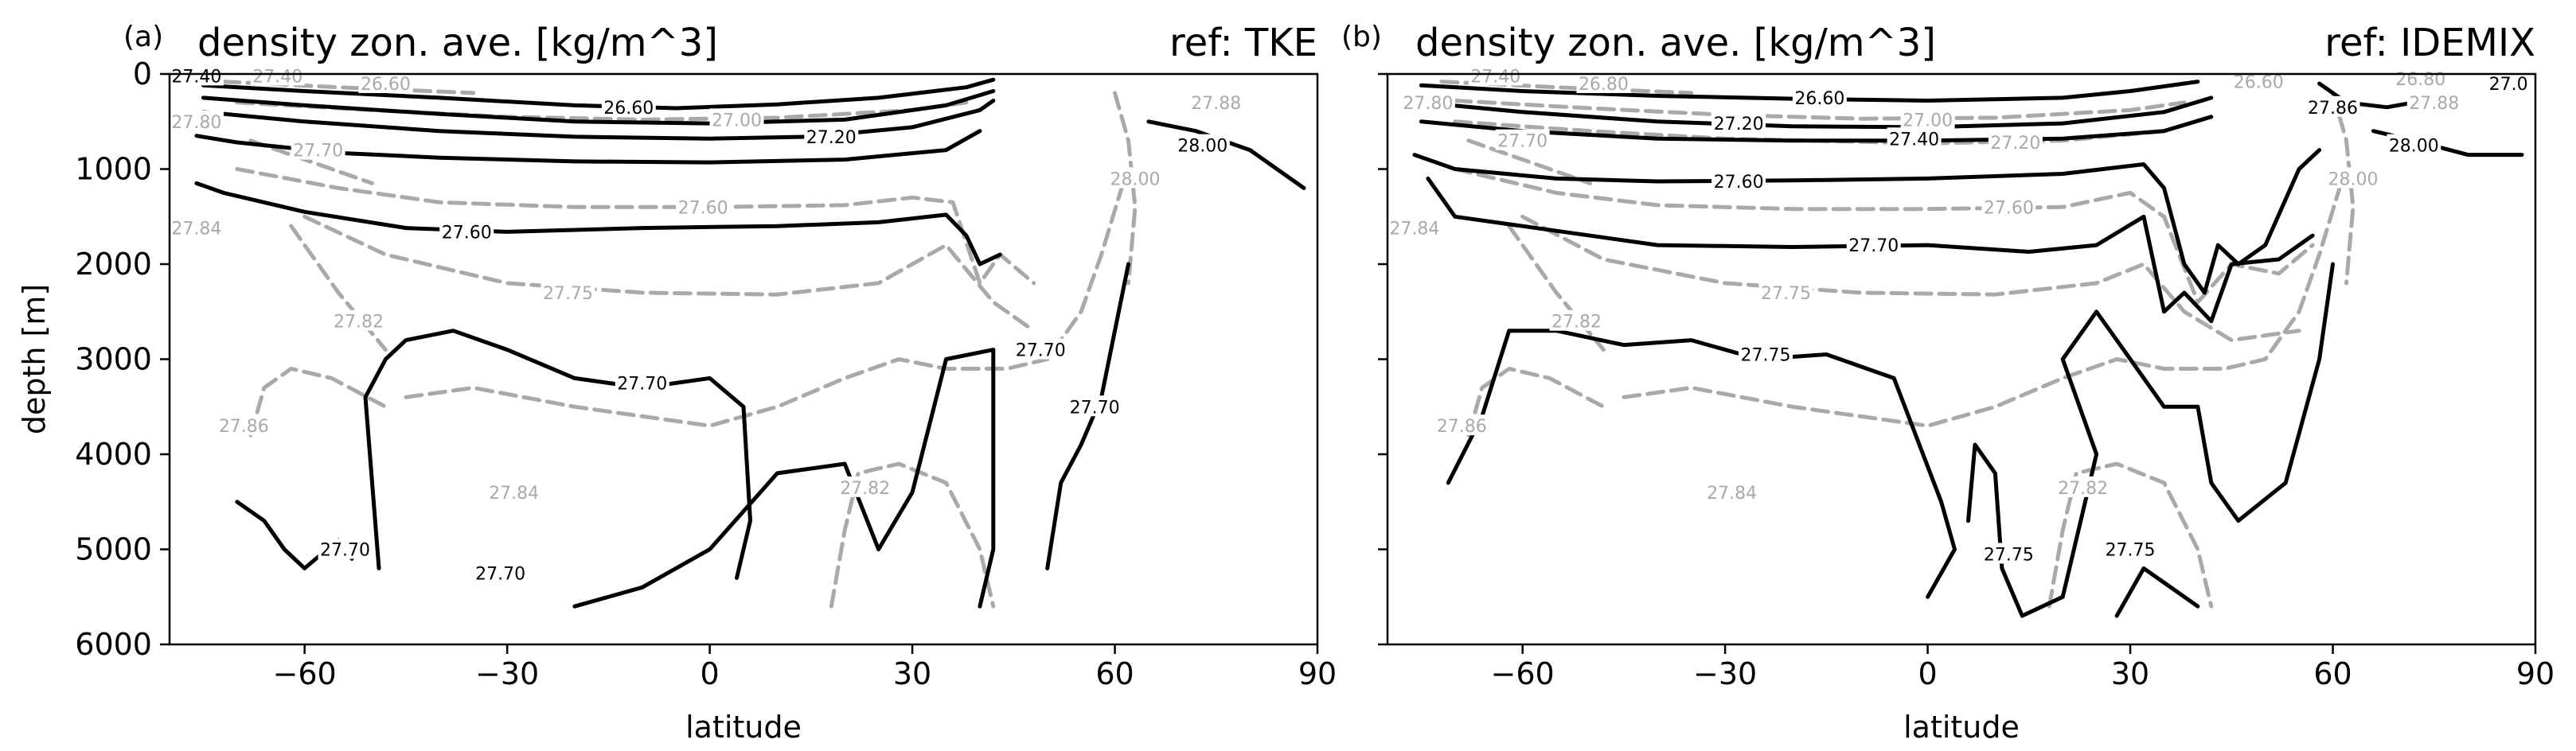 Image resolution: width=2576 pixels, height=751 pixels. I want to click on y-tick-label: 0, so click(142, 74).